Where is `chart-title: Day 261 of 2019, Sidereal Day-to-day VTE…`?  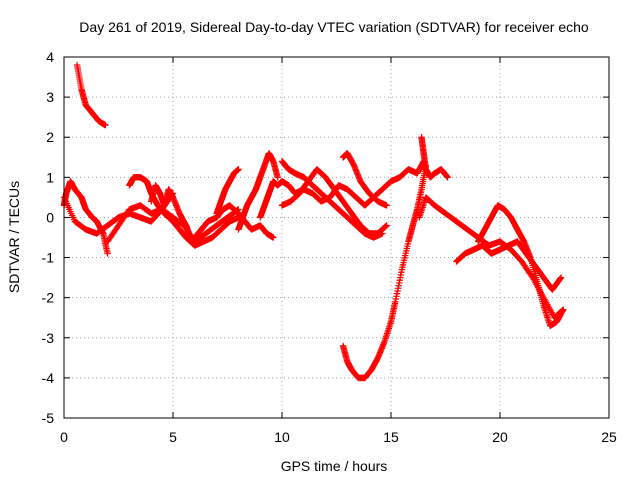 chart-title: Day 261 of 2019, Sidereal Day-to-day VTE… is located at coordinates (334, 27).